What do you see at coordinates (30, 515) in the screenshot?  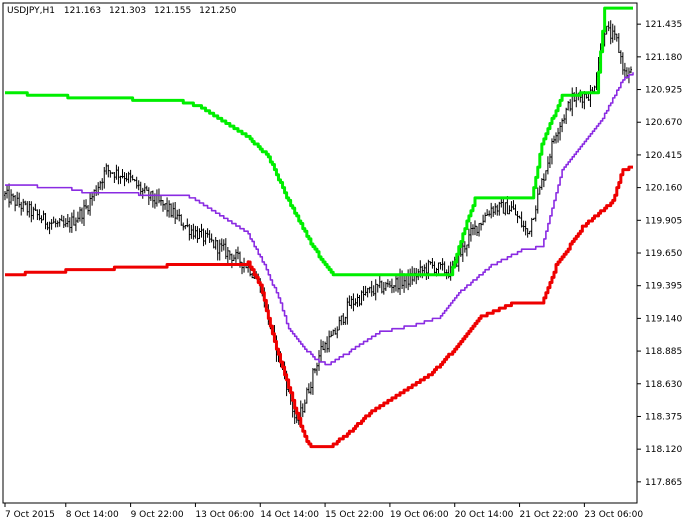 I see `x-tick-label: 7 Oct 2015` at bounding box center [30, 515].